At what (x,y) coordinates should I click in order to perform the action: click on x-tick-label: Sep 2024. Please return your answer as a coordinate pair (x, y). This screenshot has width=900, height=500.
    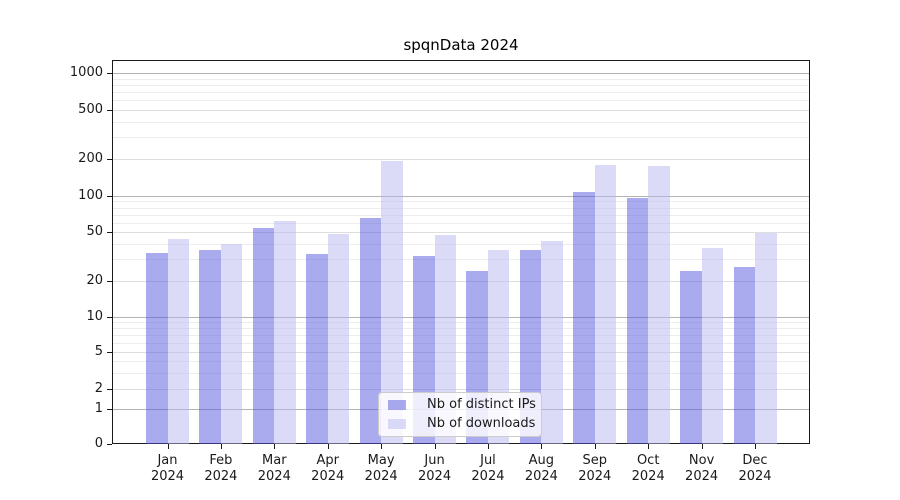
    Looking at the image, I should click on (595, 468).